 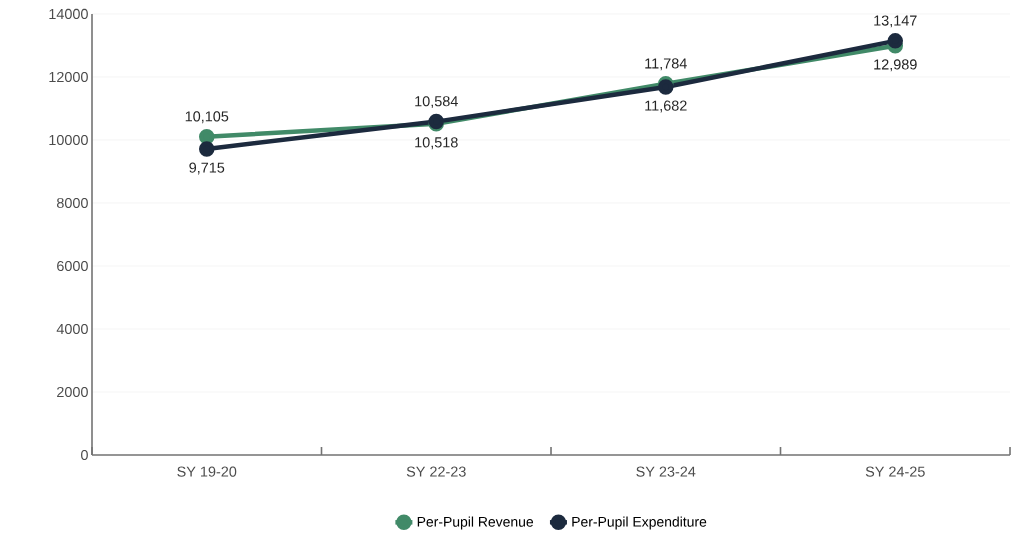 What do you see at coordinates (436, 471) in the screenshot?
I see `x-tick-label: SY 22-23` at bounding box center [436, 471].